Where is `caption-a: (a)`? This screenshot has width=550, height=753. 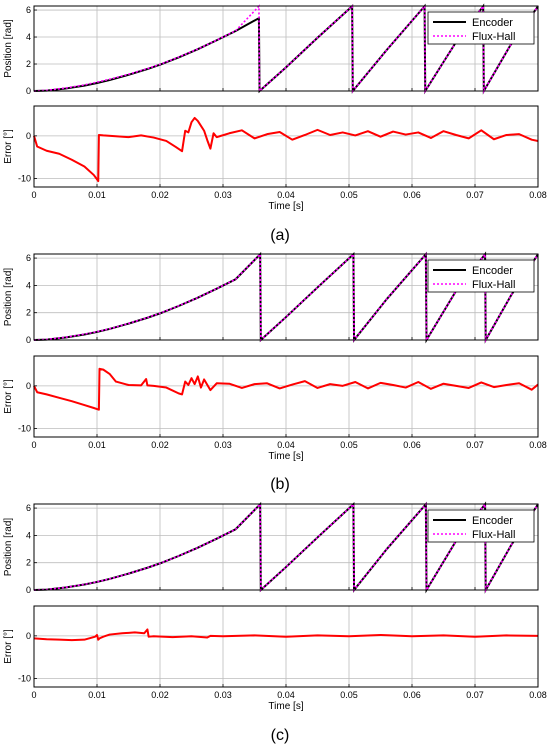 caption-a: (a) is located at coordinates (280, 235).